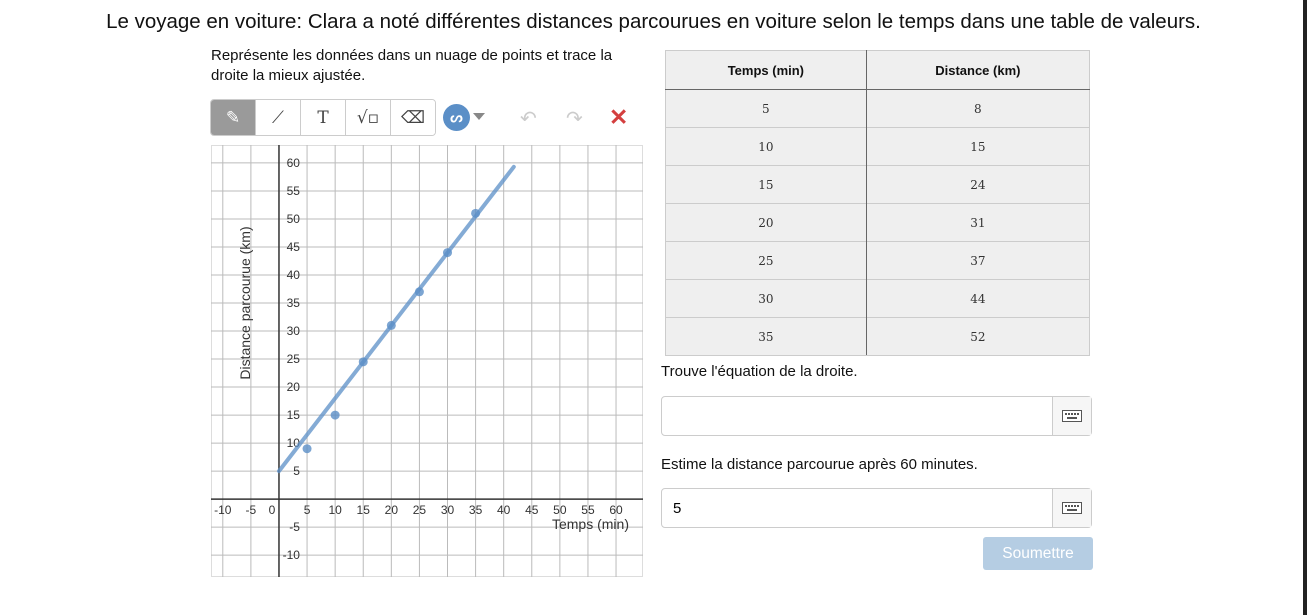  What do you see at coordinates (223, 510) in the screenshot?
I see `x-tick-label: -10` at bounding box center [223, 510].